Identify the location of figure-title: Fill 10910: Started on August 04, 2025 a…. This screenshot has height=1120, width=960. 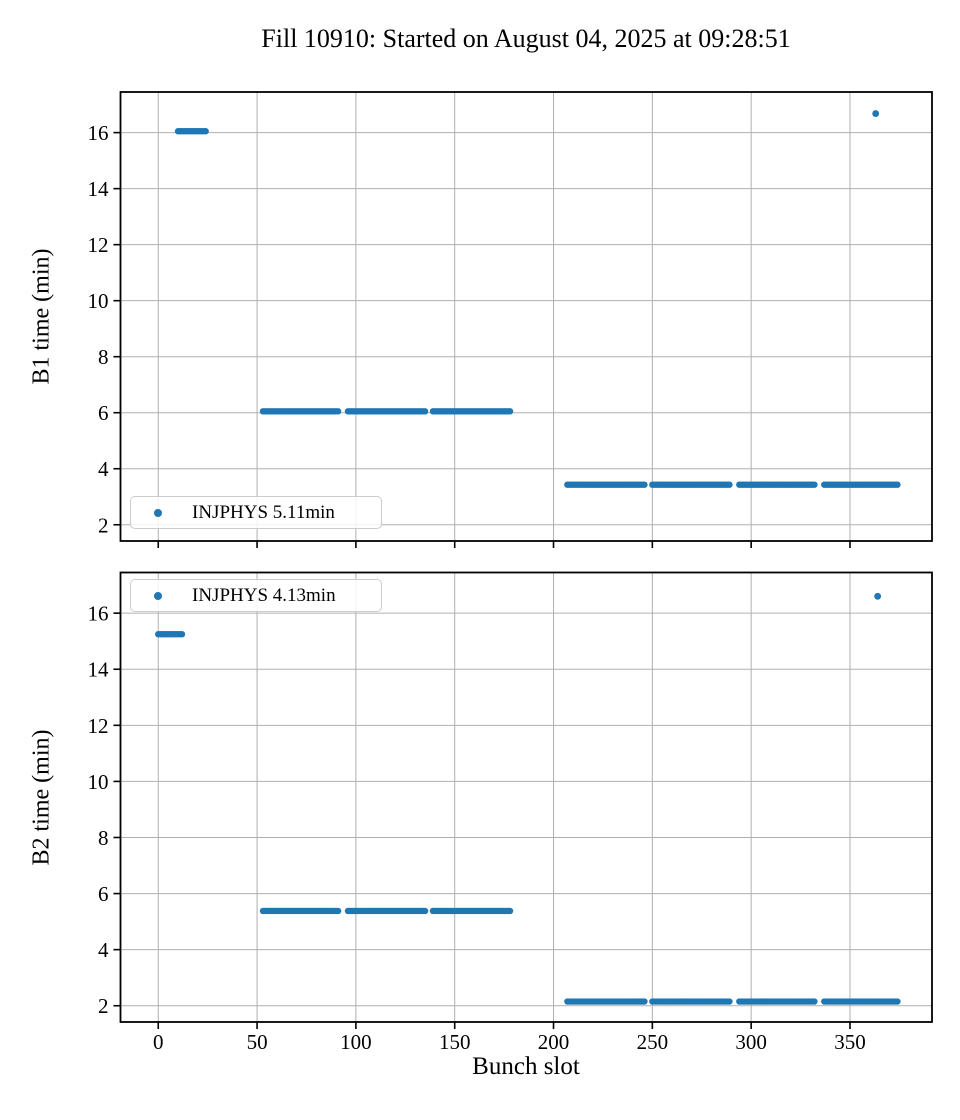
(526, 38).